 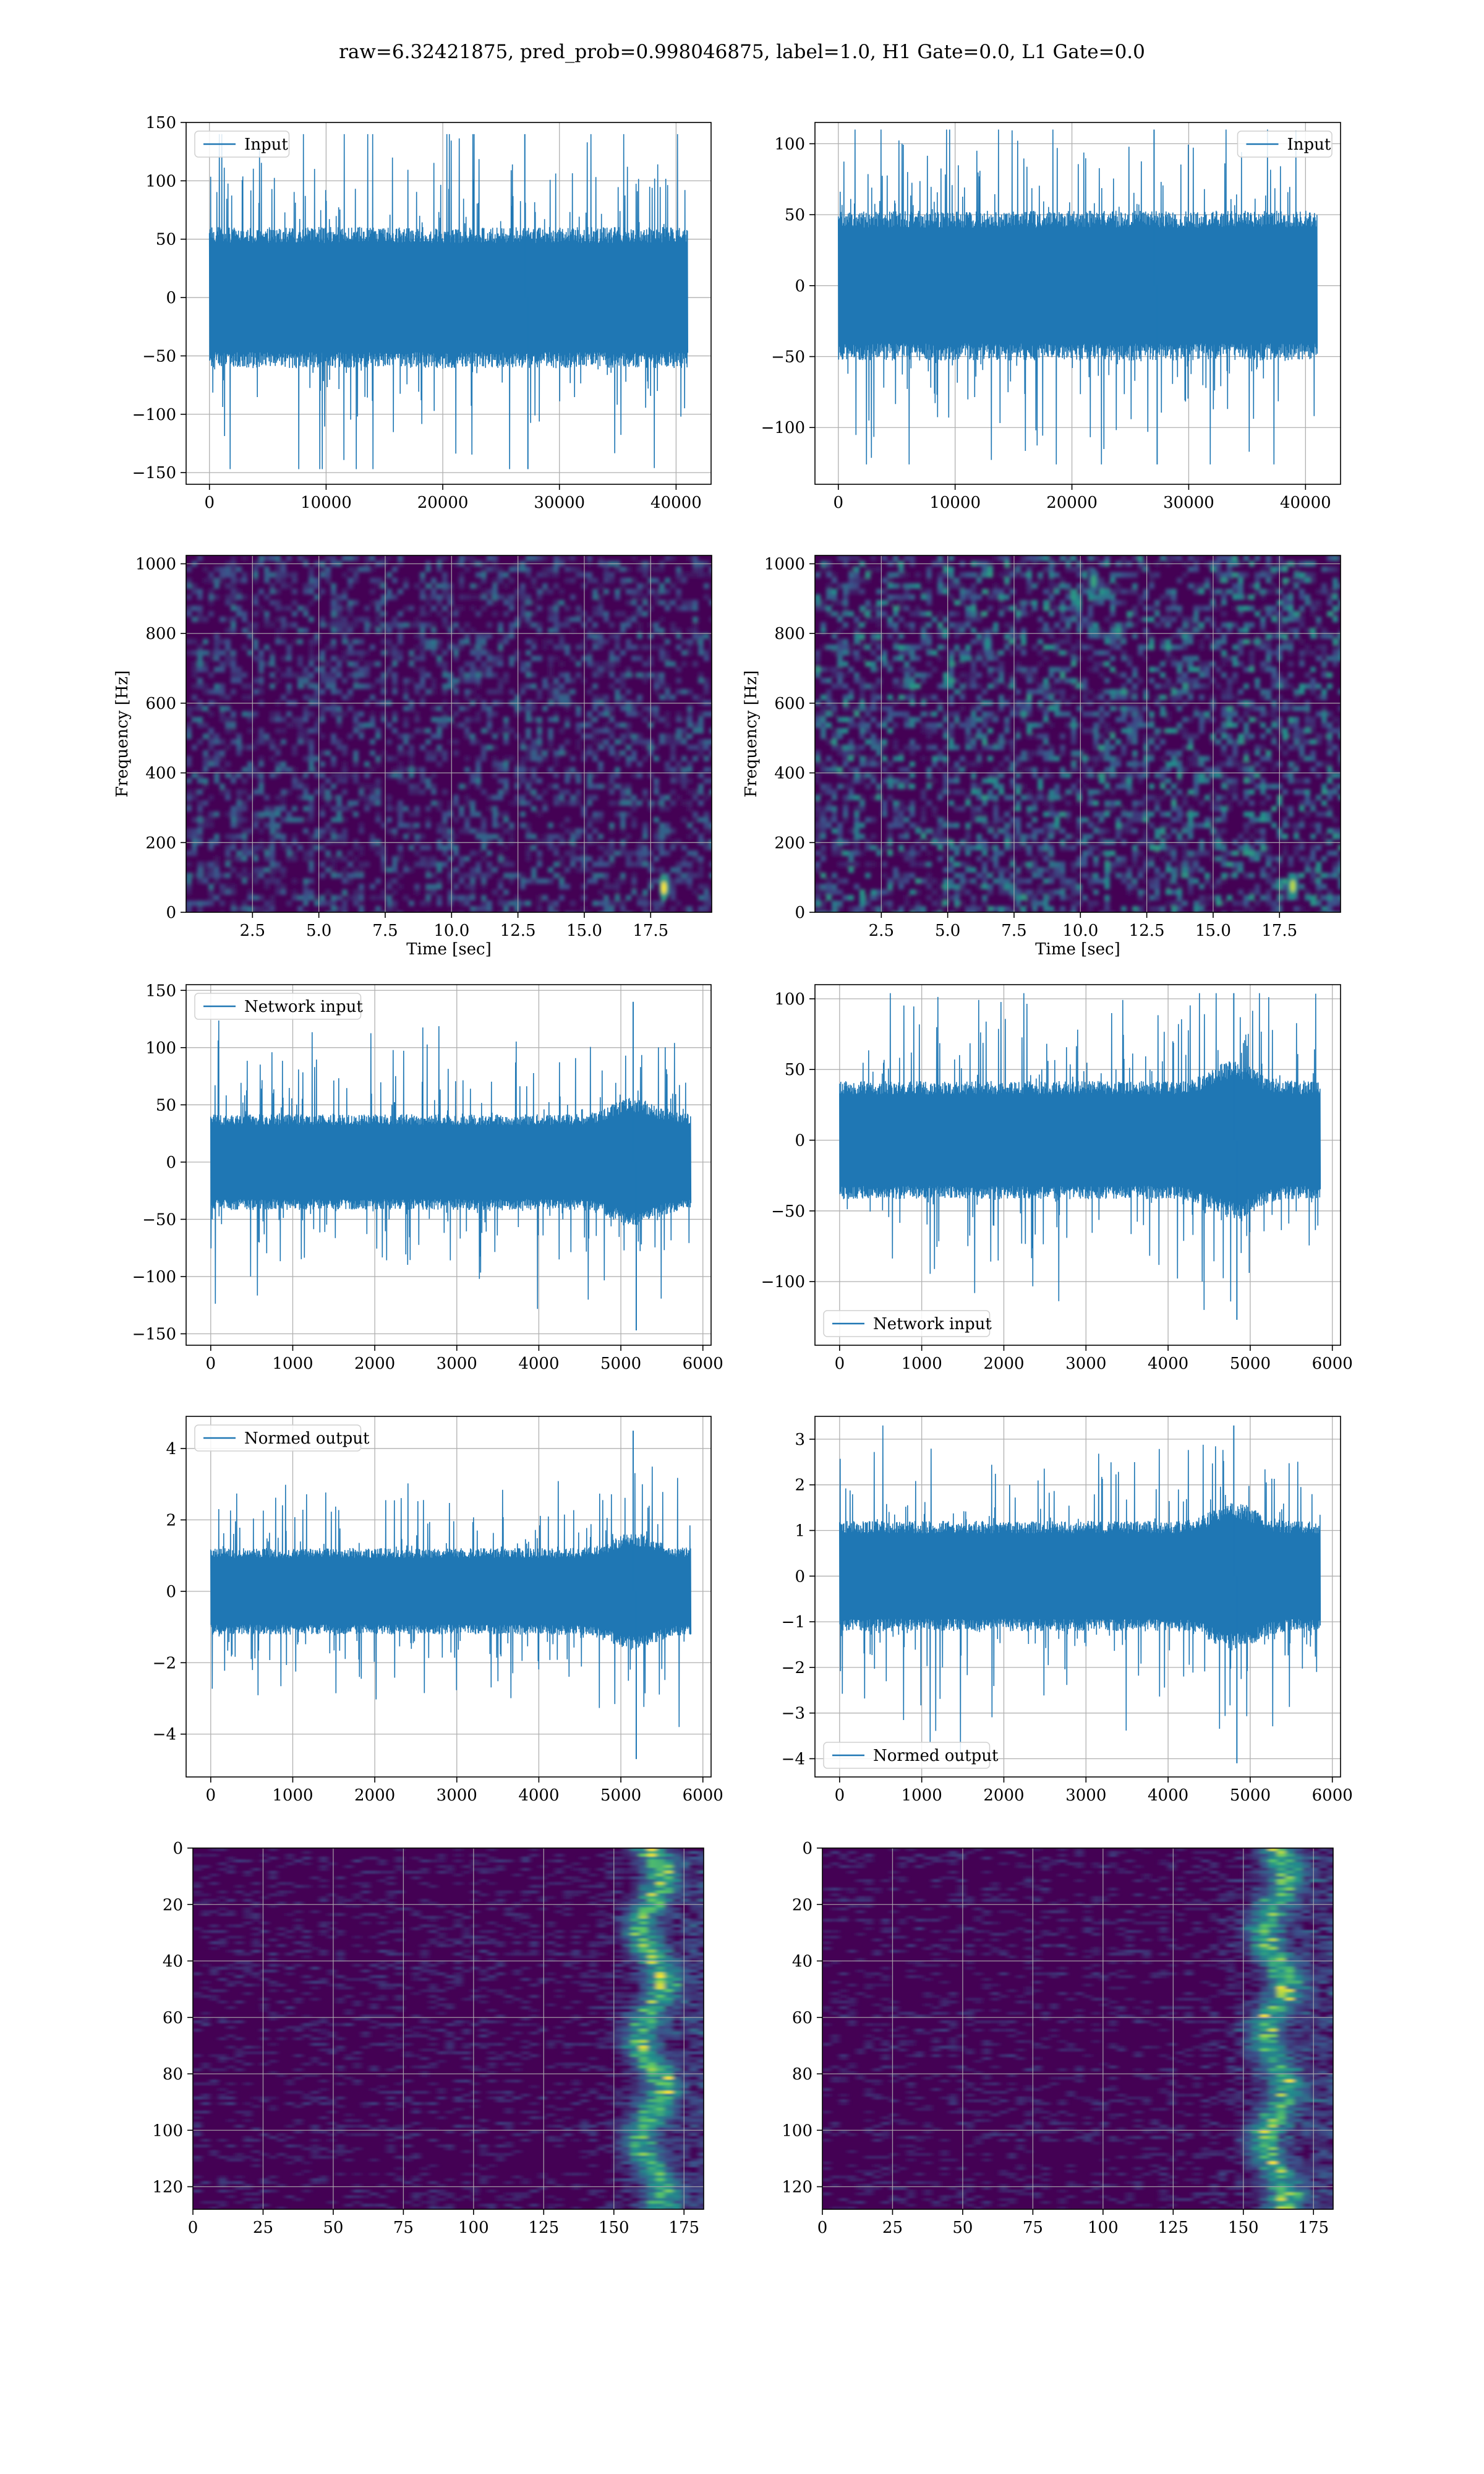 I want to click on x-tick-label: 12.5, so click(x=518, y=931).